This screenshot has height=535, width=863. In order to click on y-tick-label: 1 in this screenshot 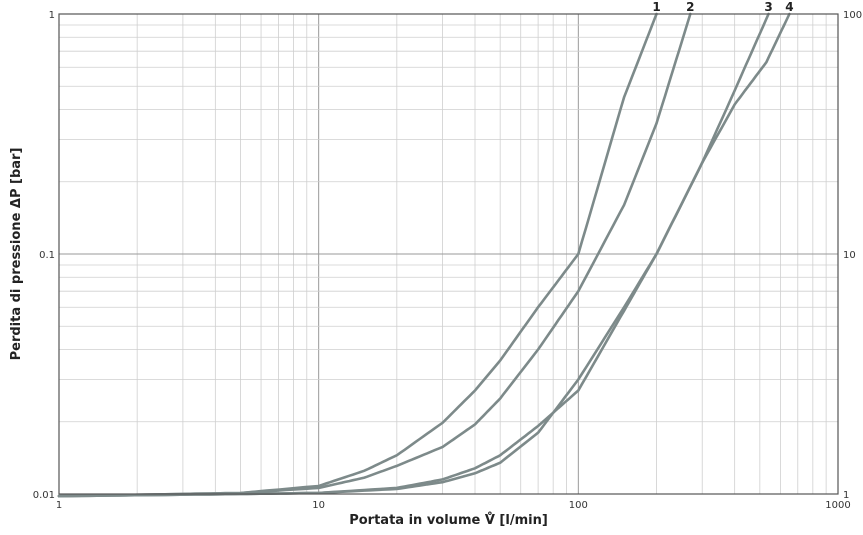, I will do `click(52, 15)`.